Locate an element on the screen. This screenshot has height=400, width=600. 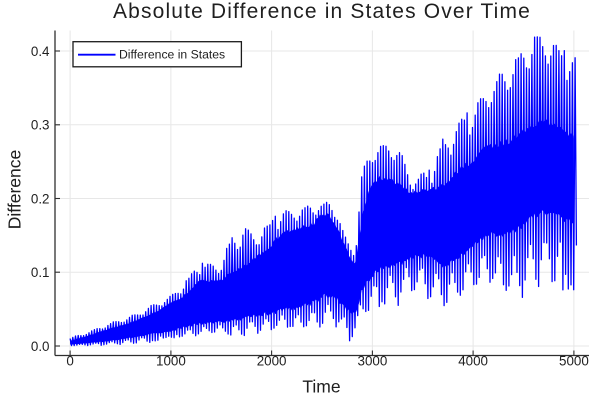
svg-text: 2000 is located at coordinates (272, 361).